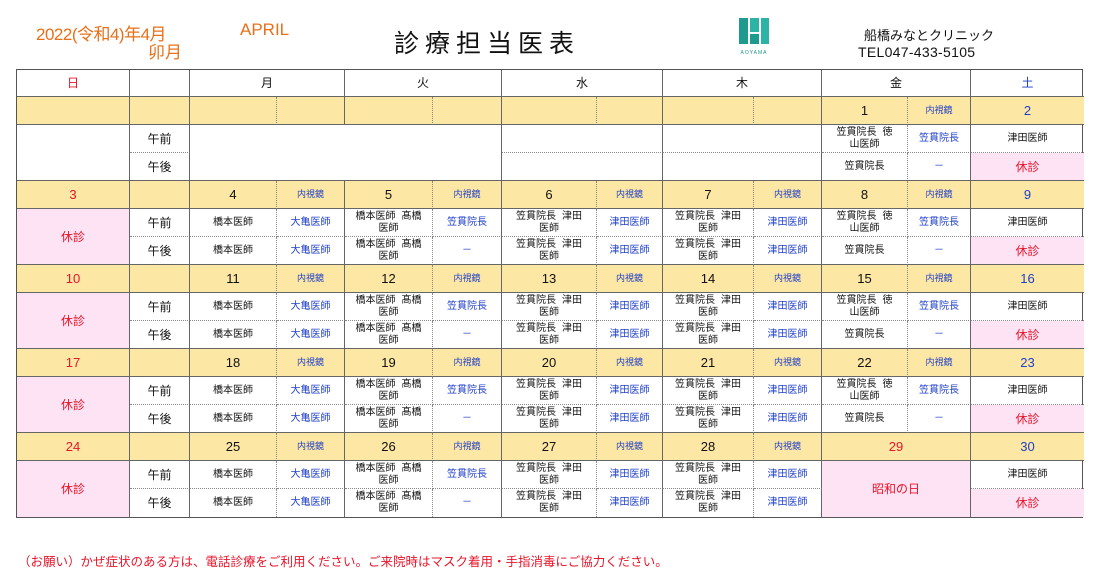 This screenshot has height=584, width=1100. What do you see at coordinates (346, 153) in the screenshot?
I see `blank-cell` at bounding box center [346, 153].